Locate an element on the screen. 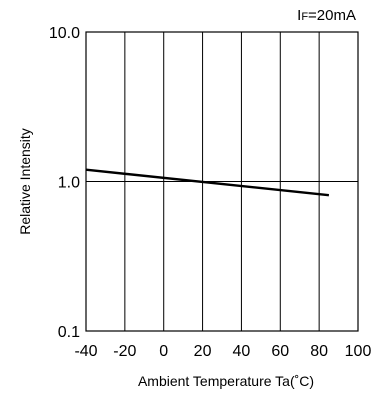  x-tick-label-3: 20 is located at coordinates (203, 351).